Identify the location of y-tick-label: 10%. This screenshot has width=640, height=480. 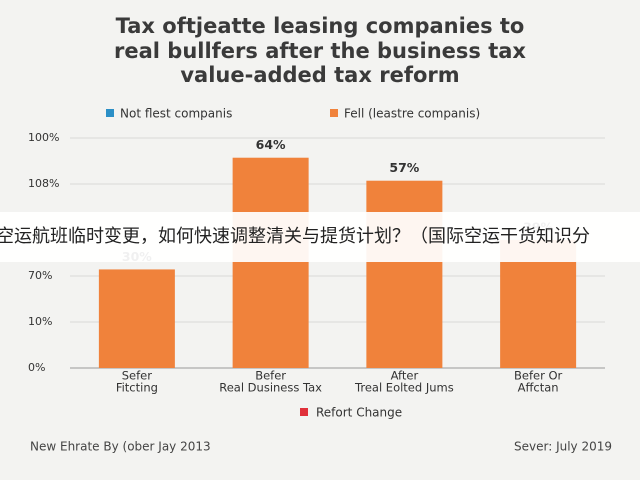
(40, 321).